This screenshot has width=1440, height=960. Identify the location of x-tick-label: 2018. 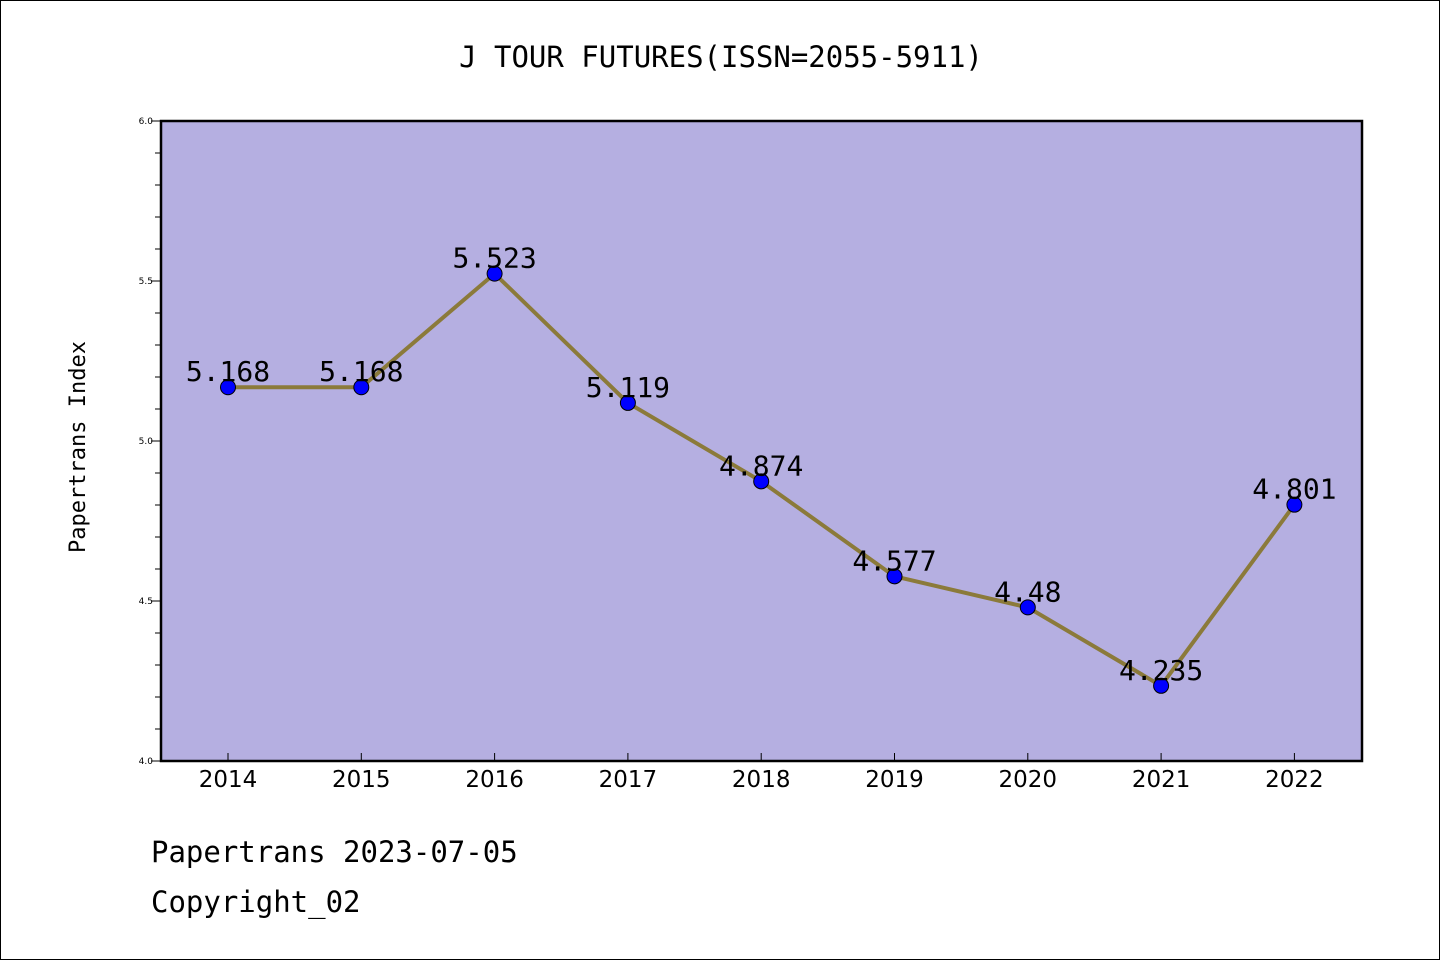
(761, 780).